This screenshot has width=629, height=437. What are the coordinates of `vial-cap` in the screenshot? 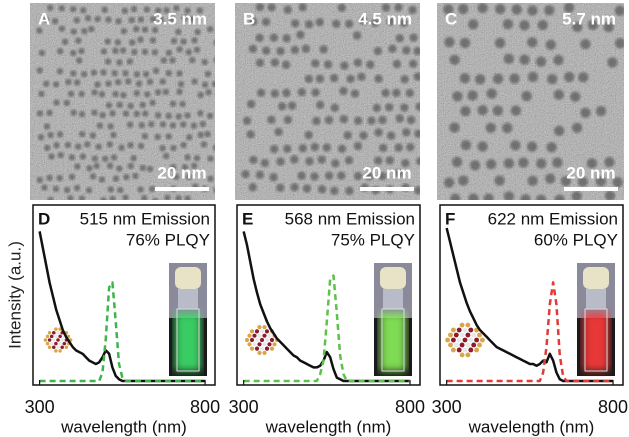 It's located at (188, 278).